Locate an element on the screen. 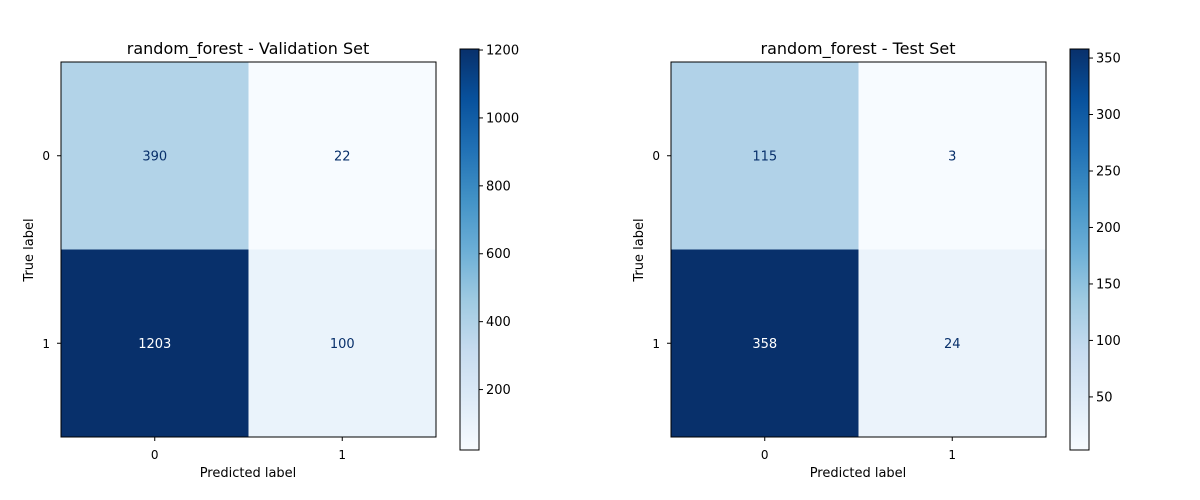 The width and height of the screenshot is (1200, 500). test-cell-value: 24 is located at coordinates (952, 344).